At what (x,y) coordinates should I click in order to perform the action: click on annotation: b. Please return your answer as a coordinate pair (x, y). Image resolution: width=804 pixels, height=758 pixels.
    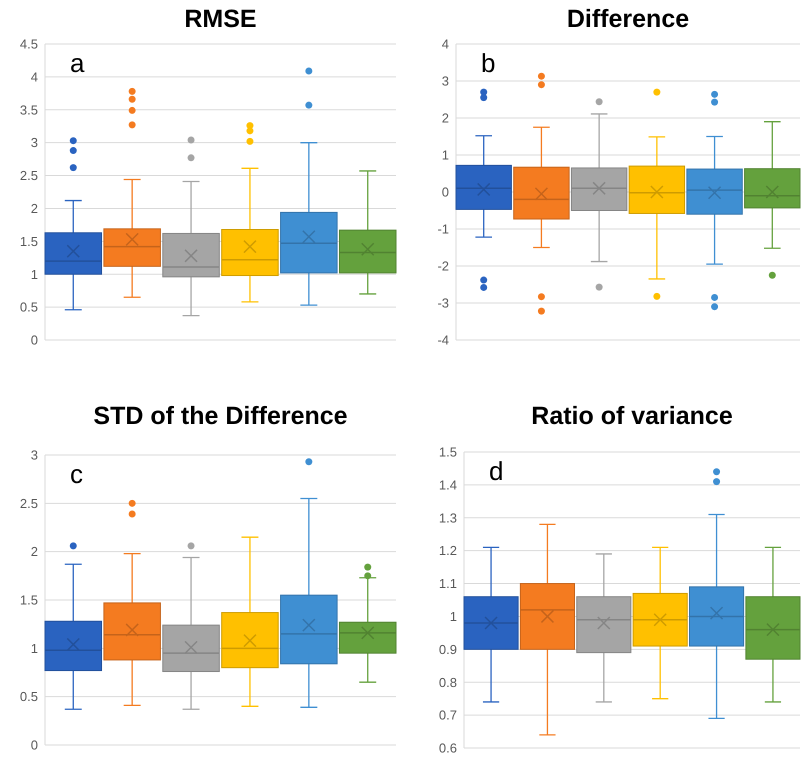
    Looking at the image, I should click on (488, 63).